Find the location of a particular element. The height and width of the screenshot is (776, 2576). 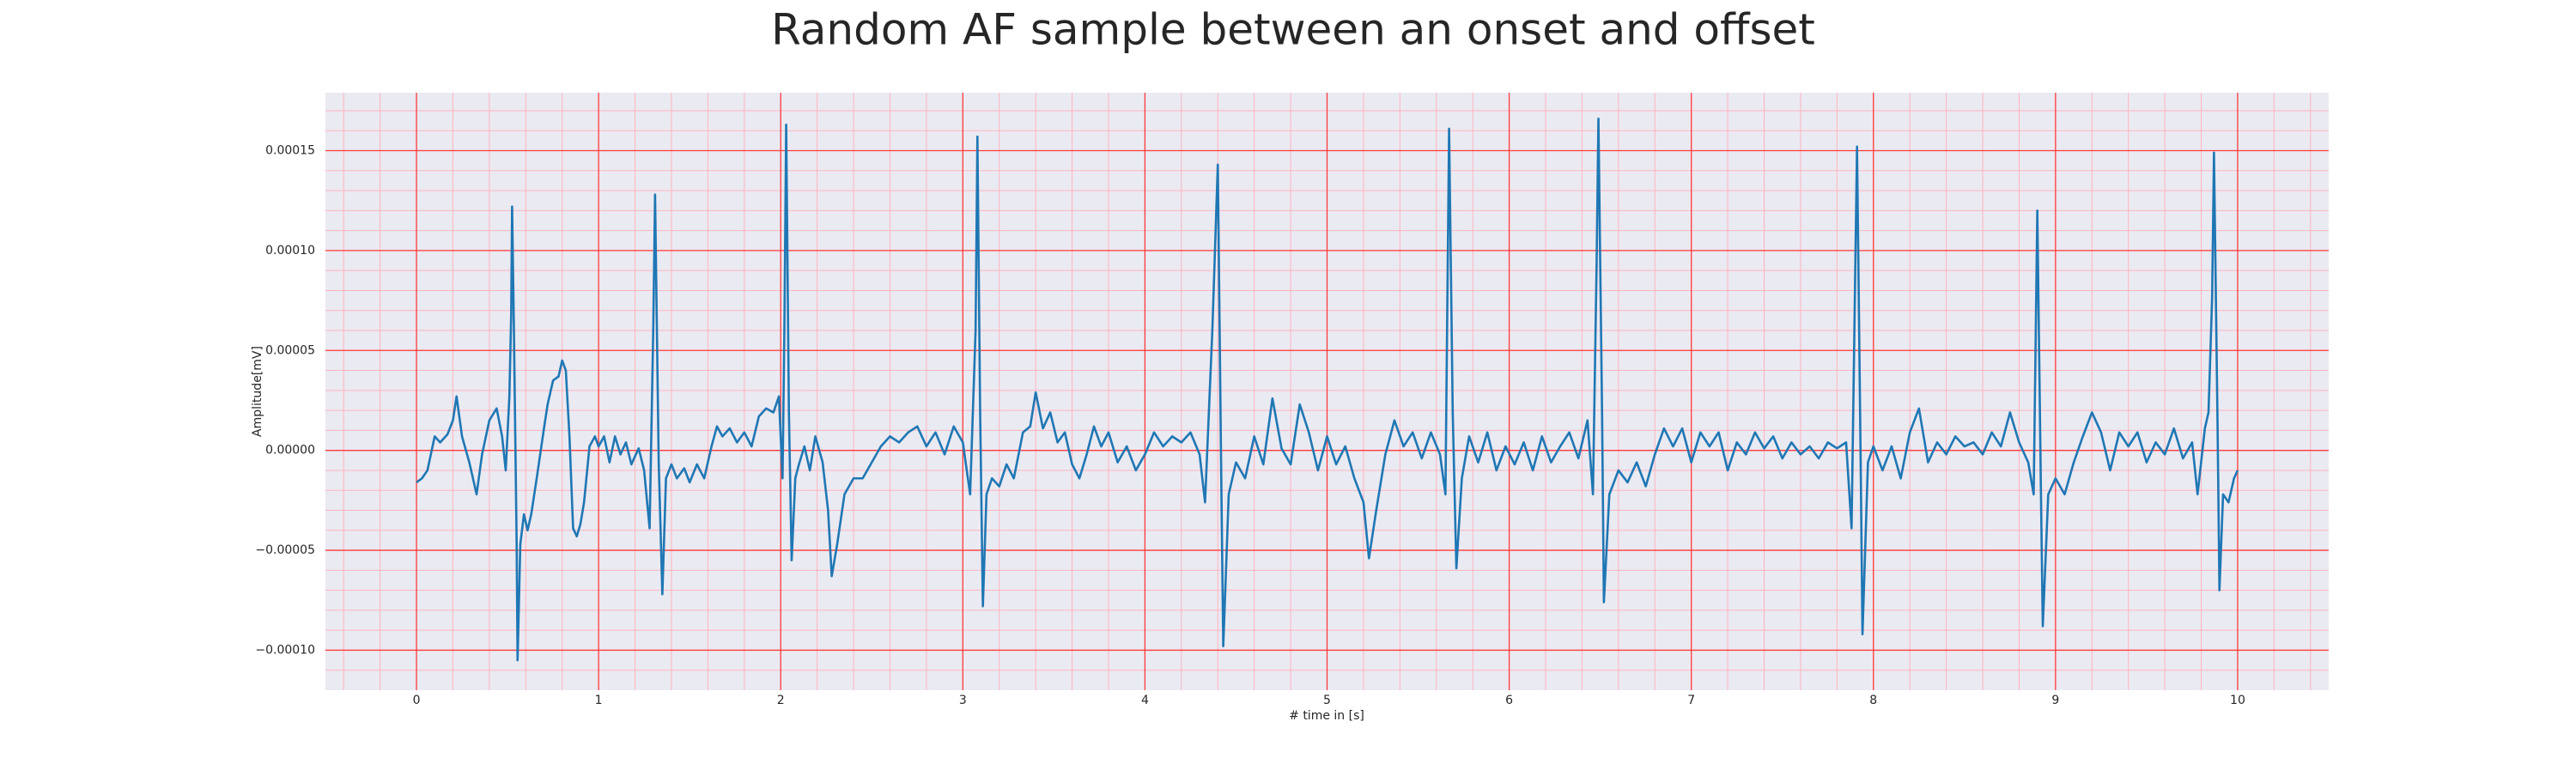

x-tick-label: 9 is located at coordinates (2055, 701).